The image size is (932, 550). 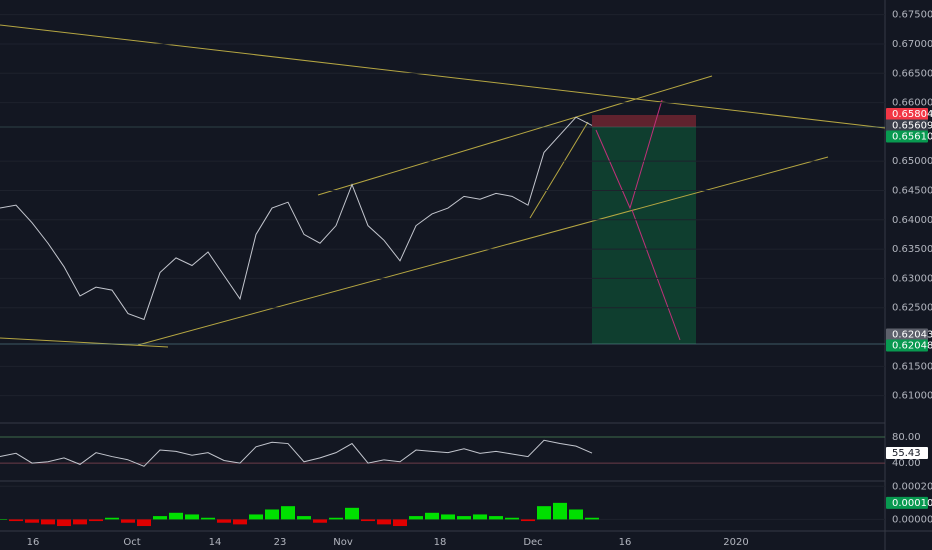 I want to click on x-tick-label: Dec, so click(x=532, y=542).